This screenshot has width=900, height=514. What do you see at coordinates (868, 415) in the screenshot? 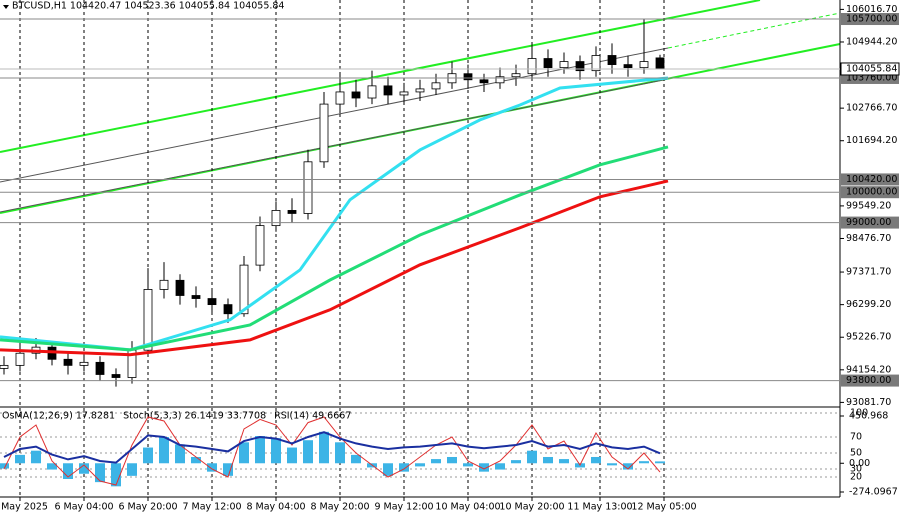
I see `y-tick-label: 450.968` at bounding box center [868, 415].